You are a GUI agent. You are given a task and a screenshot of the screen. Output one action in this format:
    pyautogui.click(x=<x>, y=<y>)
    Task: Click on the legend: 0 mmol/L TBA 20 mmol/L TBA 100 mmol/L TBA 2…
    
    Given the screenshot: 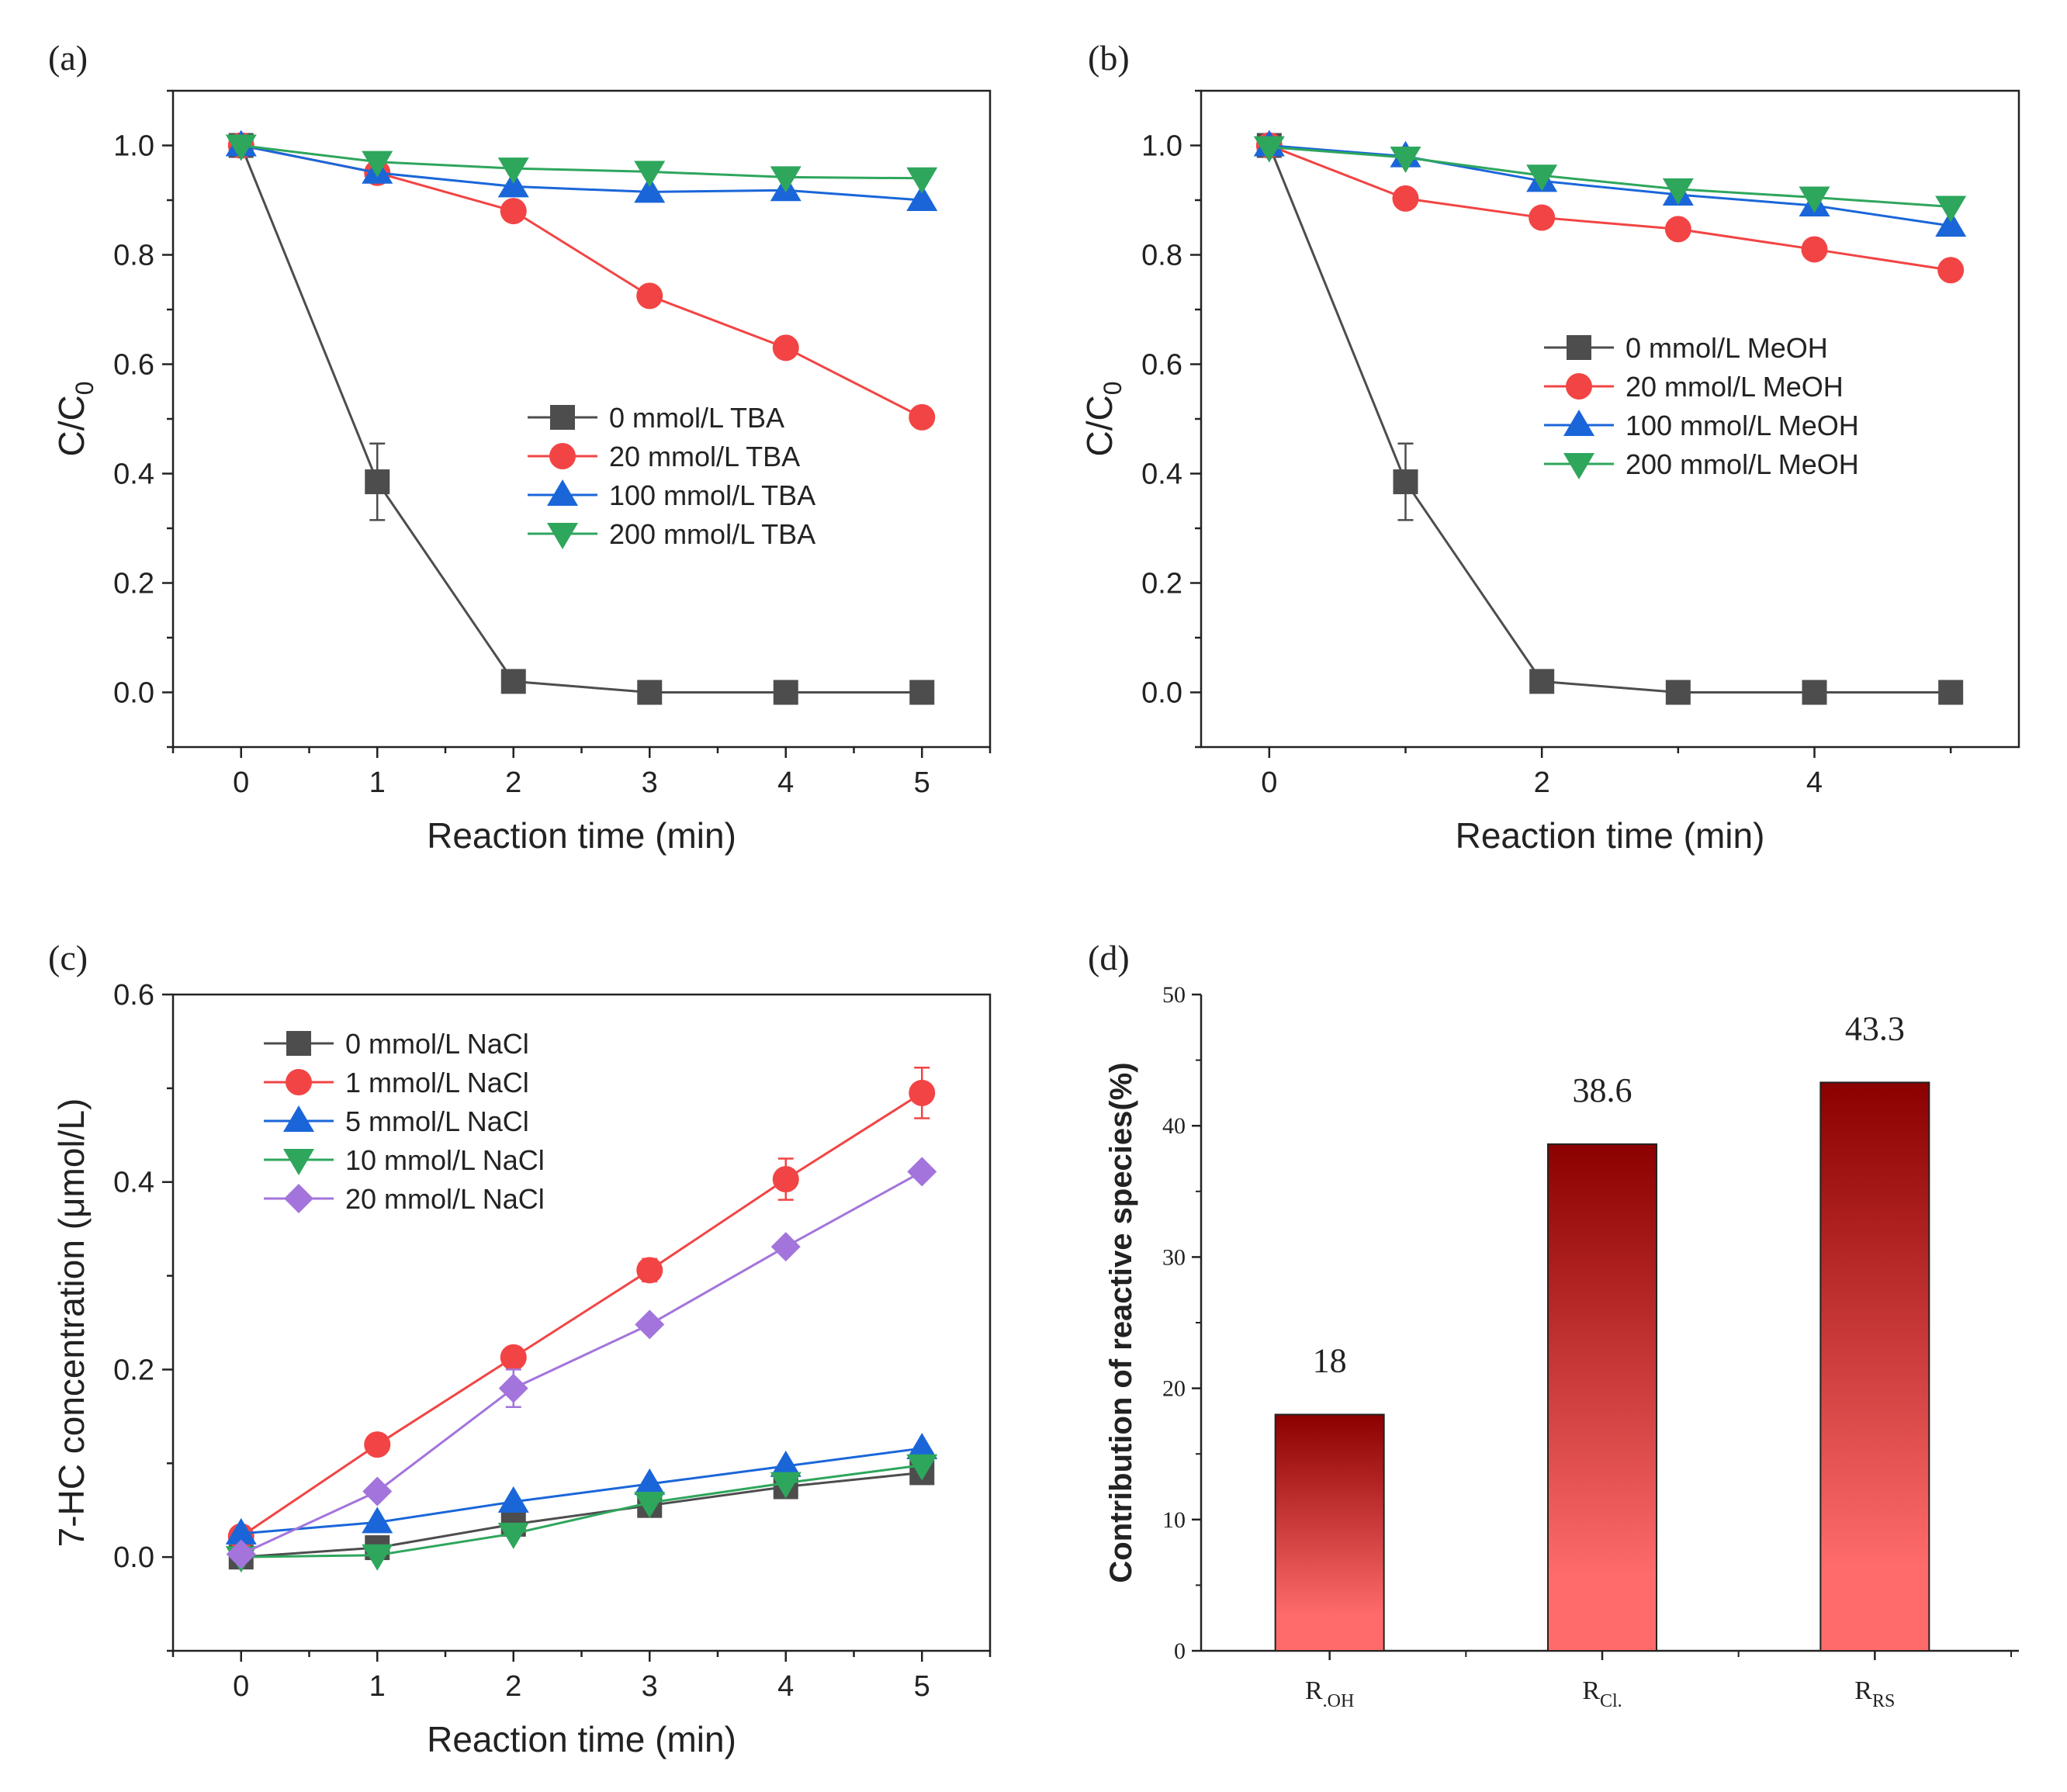 What is the action you would take?
    pyautogui.click(x=671, y=476)
    